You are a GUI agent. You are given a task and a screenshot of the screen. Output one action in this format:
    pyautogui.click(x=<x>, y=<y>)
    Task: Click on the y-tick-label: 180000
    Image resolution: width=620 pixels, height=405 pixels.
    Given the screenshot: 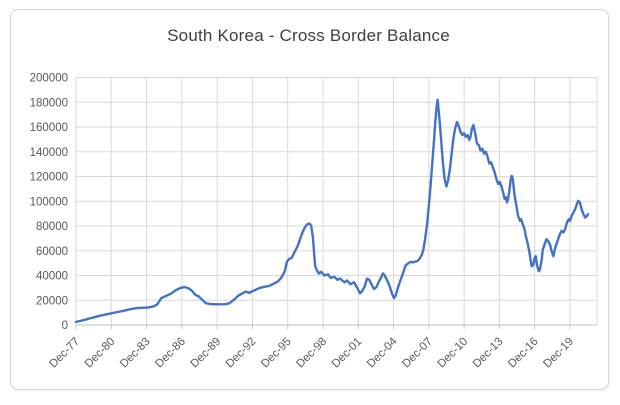 What is the action you would take?
    pyautogui.click(x=49, y=103)
    